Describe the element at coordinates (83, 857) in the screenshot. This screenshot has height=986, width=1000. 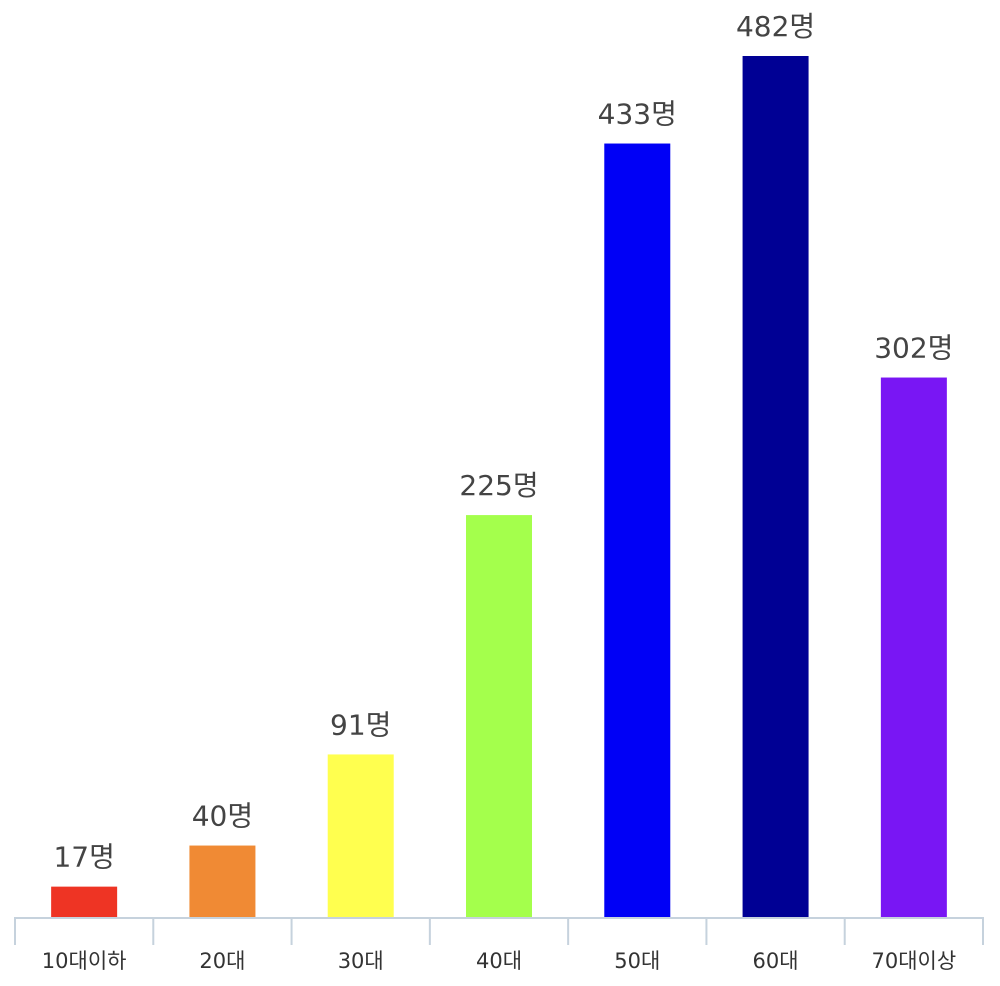
I see `bar-value-label: 17명` at that location.